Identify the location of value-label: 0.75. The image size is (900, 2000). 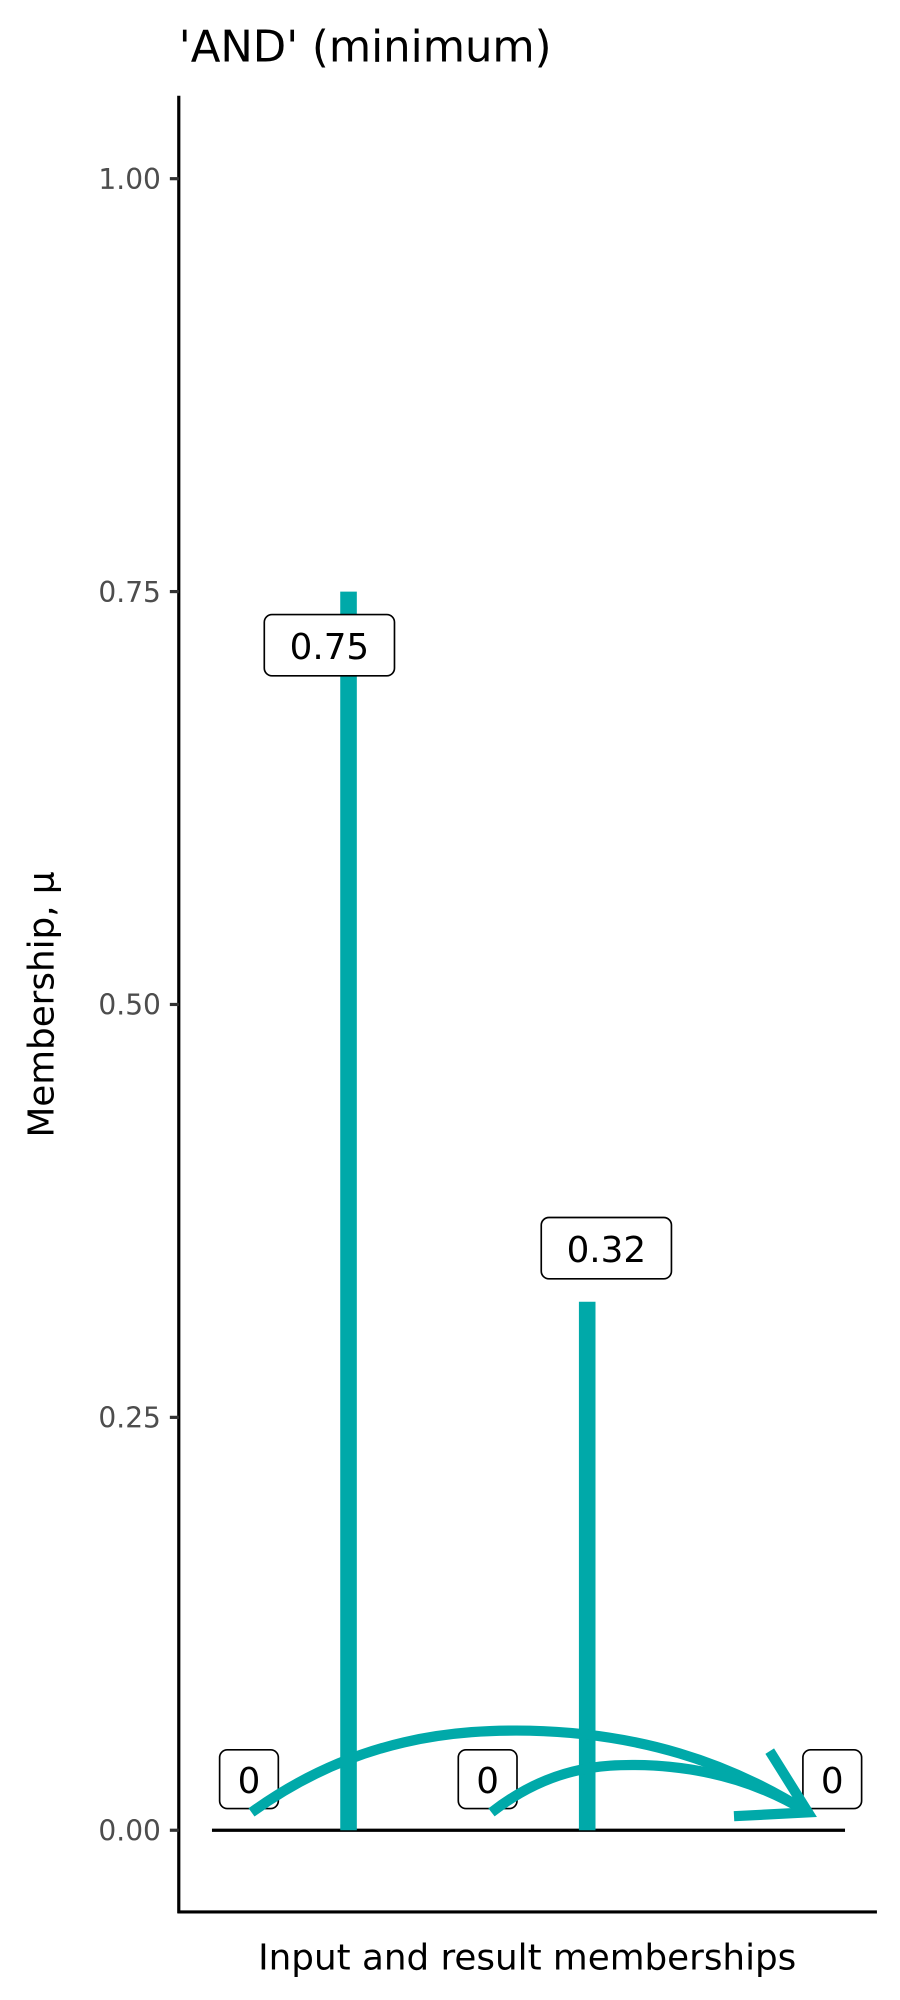
(330, 647).